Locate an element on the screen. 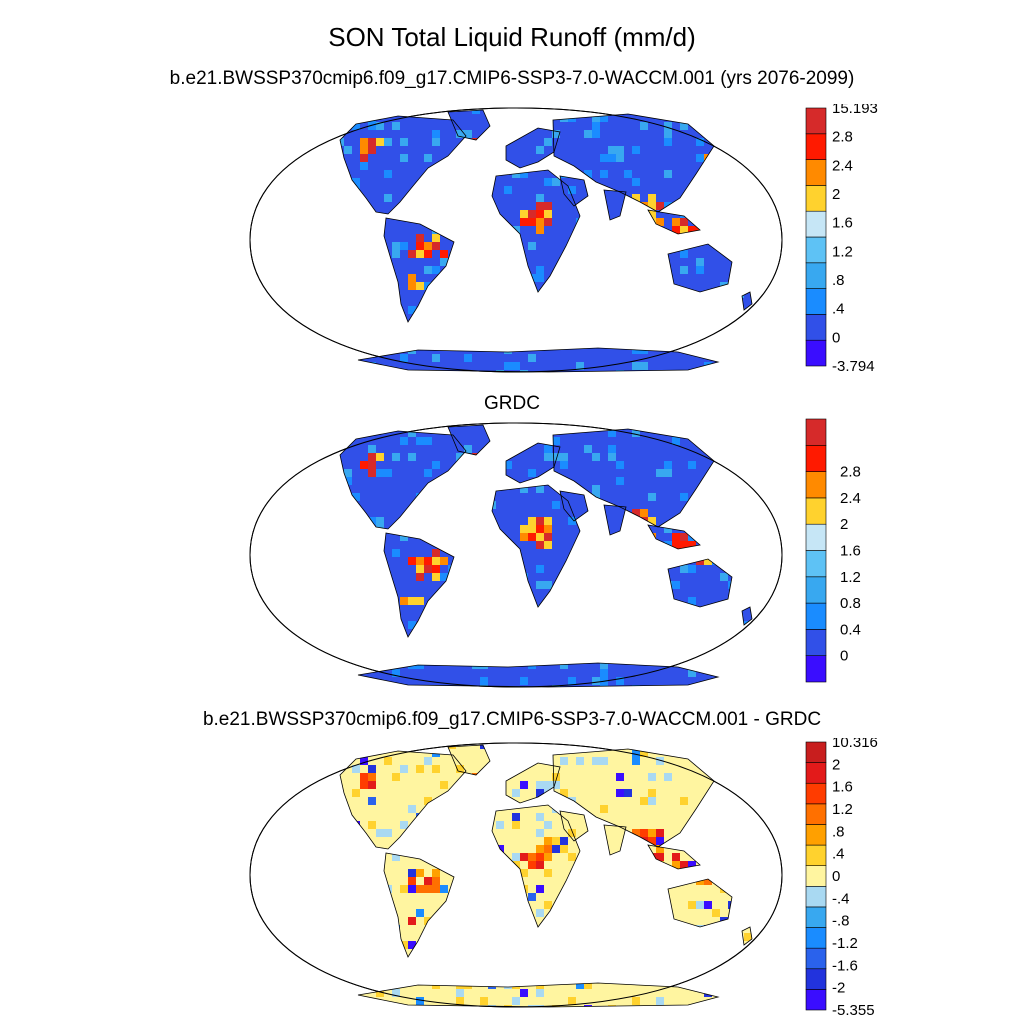 The width and height of the screenshot is (1024, 1024). colorbar-tick-label: -2 is located at coordinates (838, 988).